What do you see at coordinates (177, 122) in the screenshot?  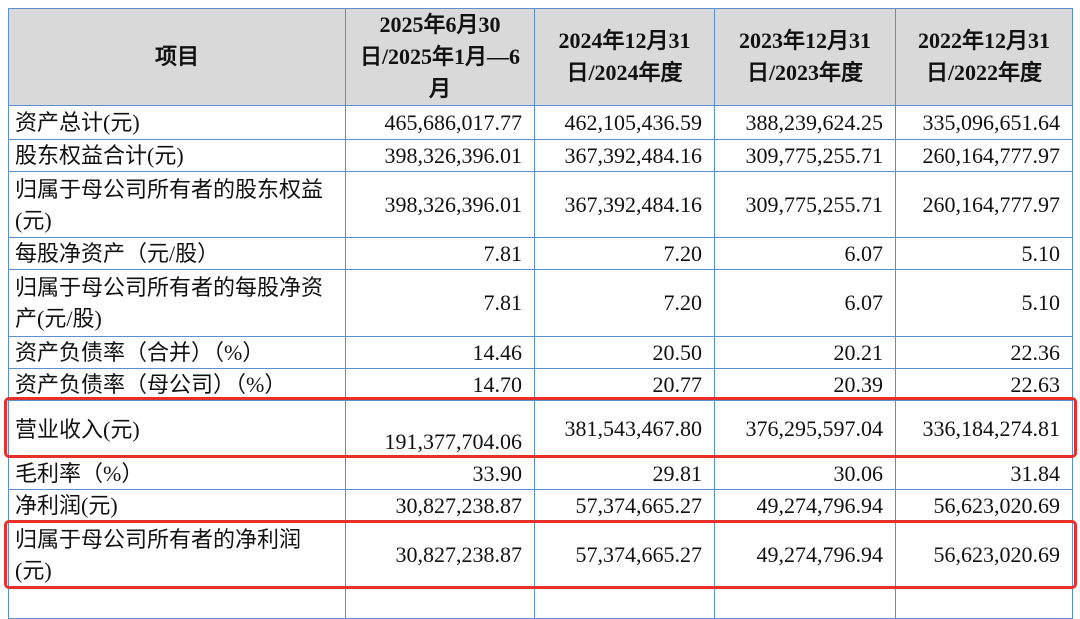 I see `row-label: 资产总计(元)` at bounding box center [177, 122].